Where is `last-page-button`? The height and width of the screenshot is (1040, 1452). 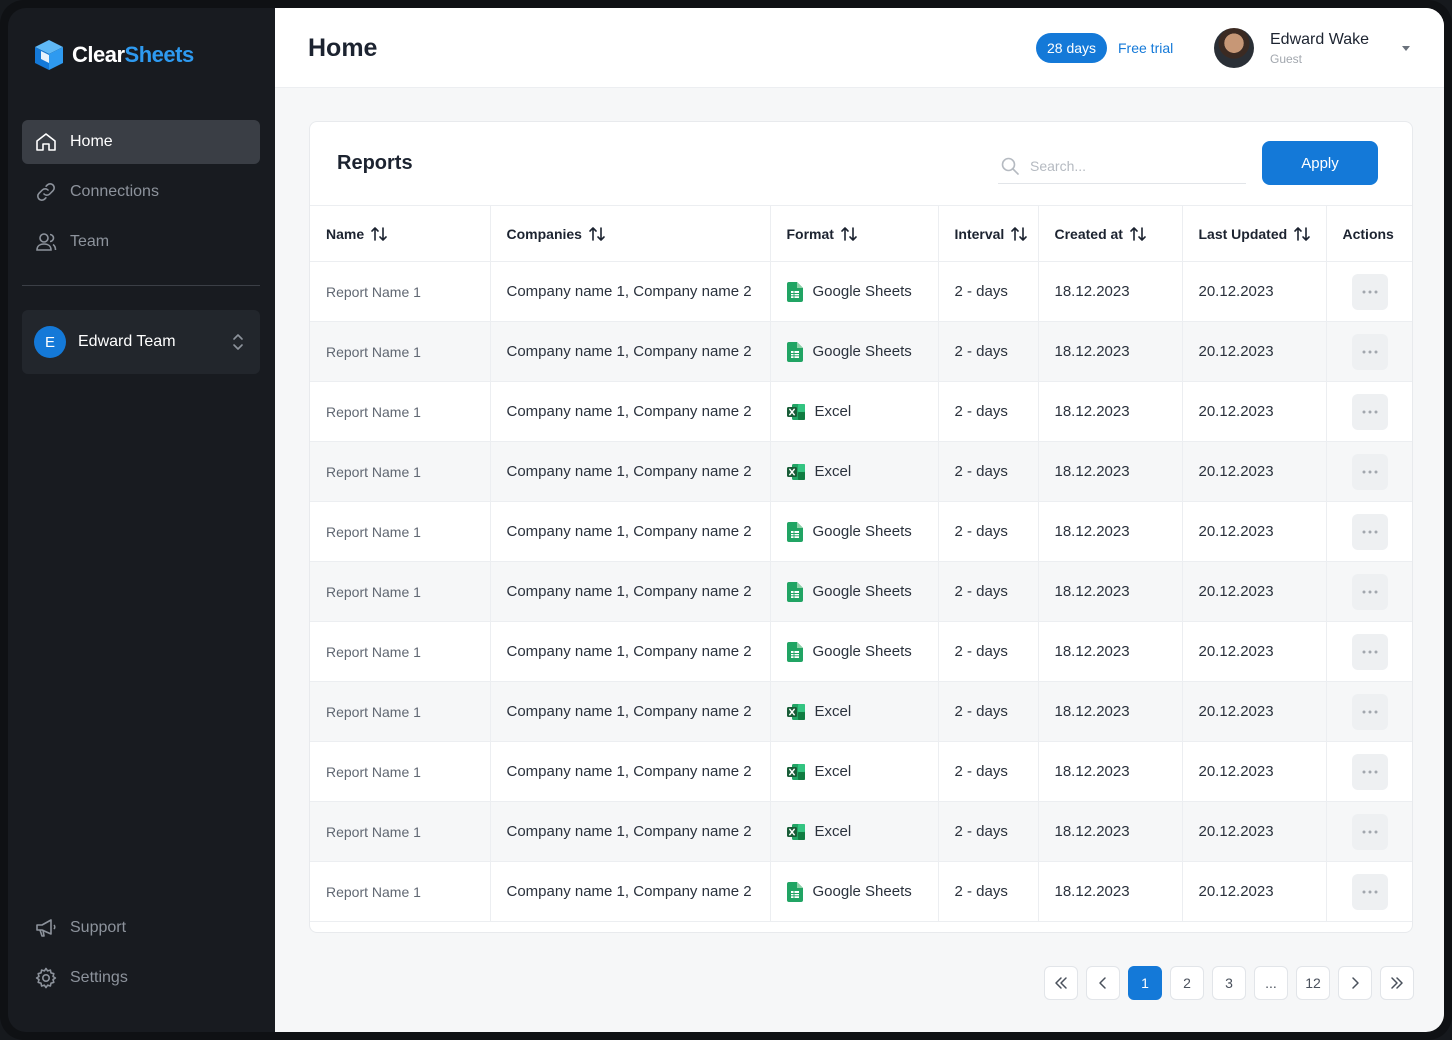 last-page-button is located at coordinates (1397, 983).